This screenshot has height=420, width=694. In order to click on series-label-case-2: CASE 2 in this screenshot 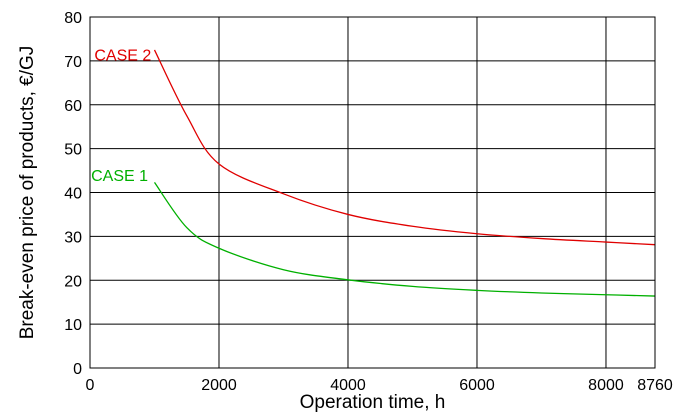, I will do `click(122, 55)`.